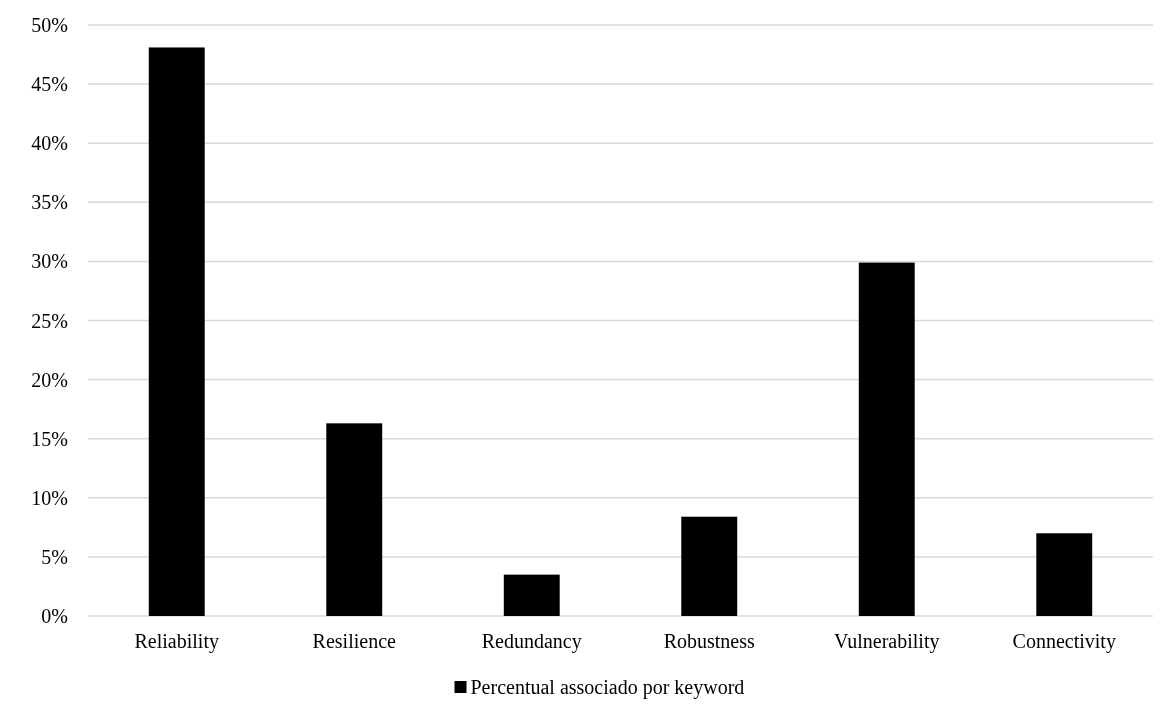  I want to click on x-tick-label: Connectivity, so click(1064, 641).